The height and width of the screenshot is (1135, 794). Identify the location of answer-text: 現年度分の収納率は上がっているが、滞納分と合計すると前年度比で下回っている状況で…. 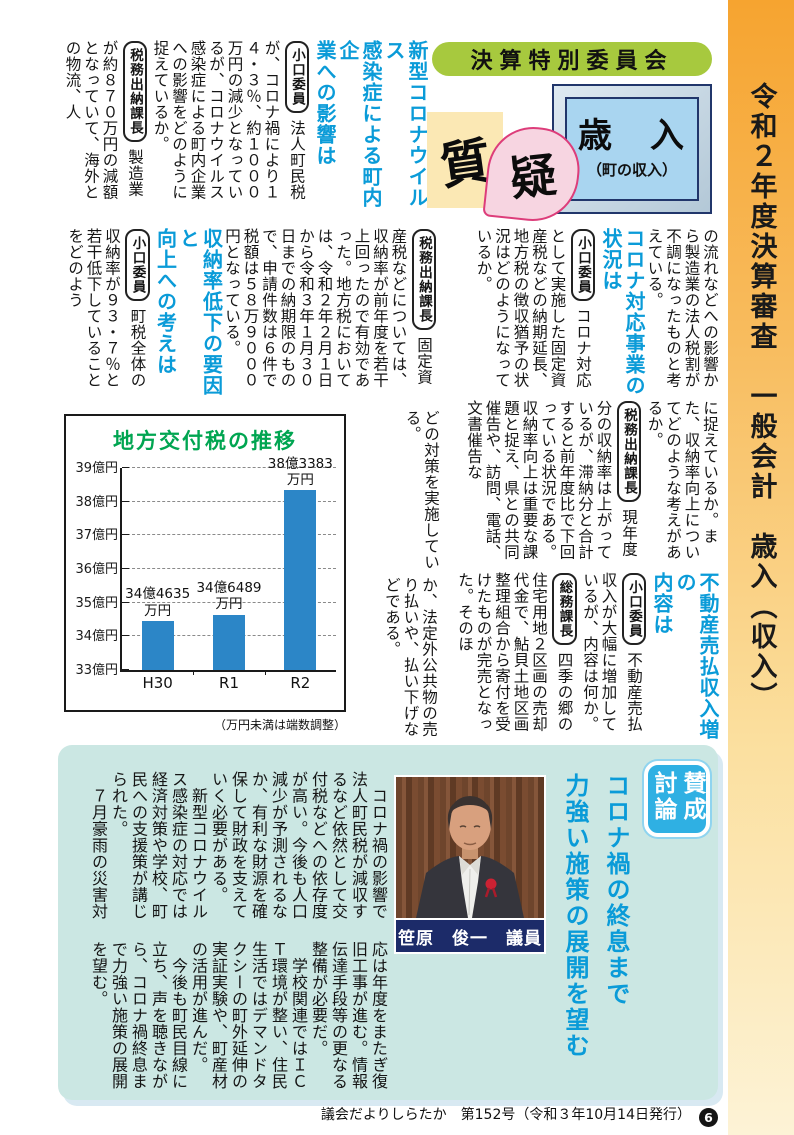
(551, 480).